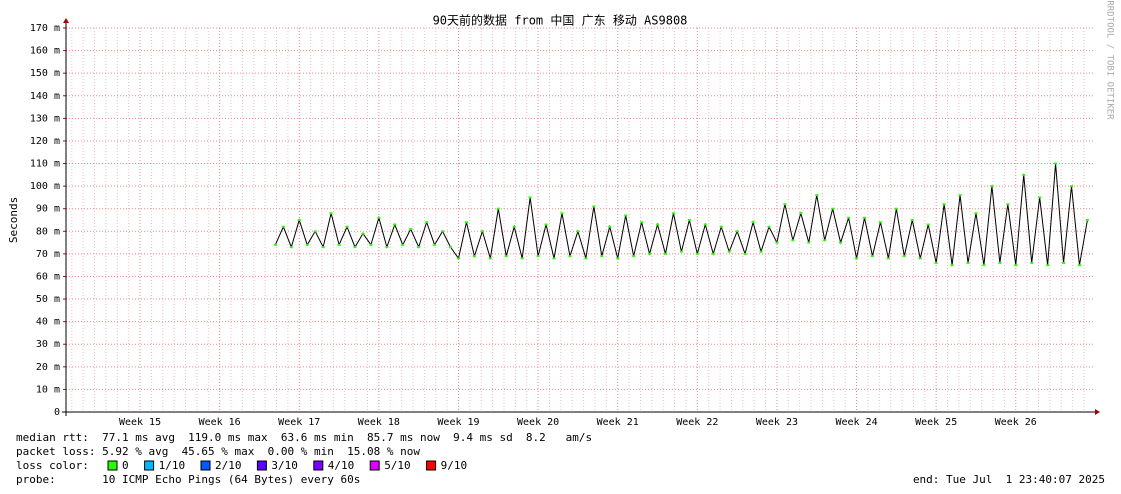 This screenshot has width=1121, height=494. Describe the element at coordinates (13, 220) in the screenshot. I see `y-axis-label: Seconds` at that location.